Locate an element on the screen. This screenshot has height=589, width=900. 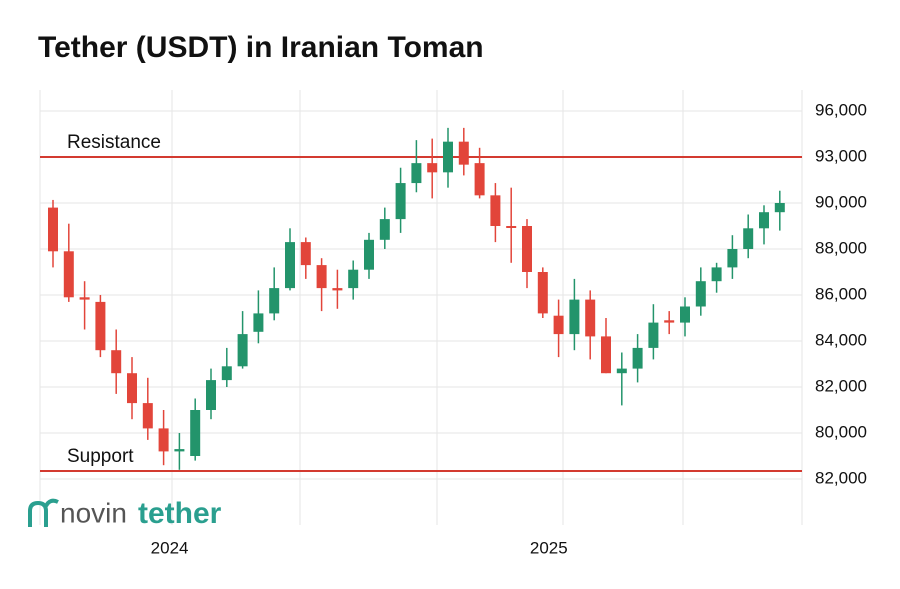
y-tick-label: 93,000 is located at coordinates (841, 155).